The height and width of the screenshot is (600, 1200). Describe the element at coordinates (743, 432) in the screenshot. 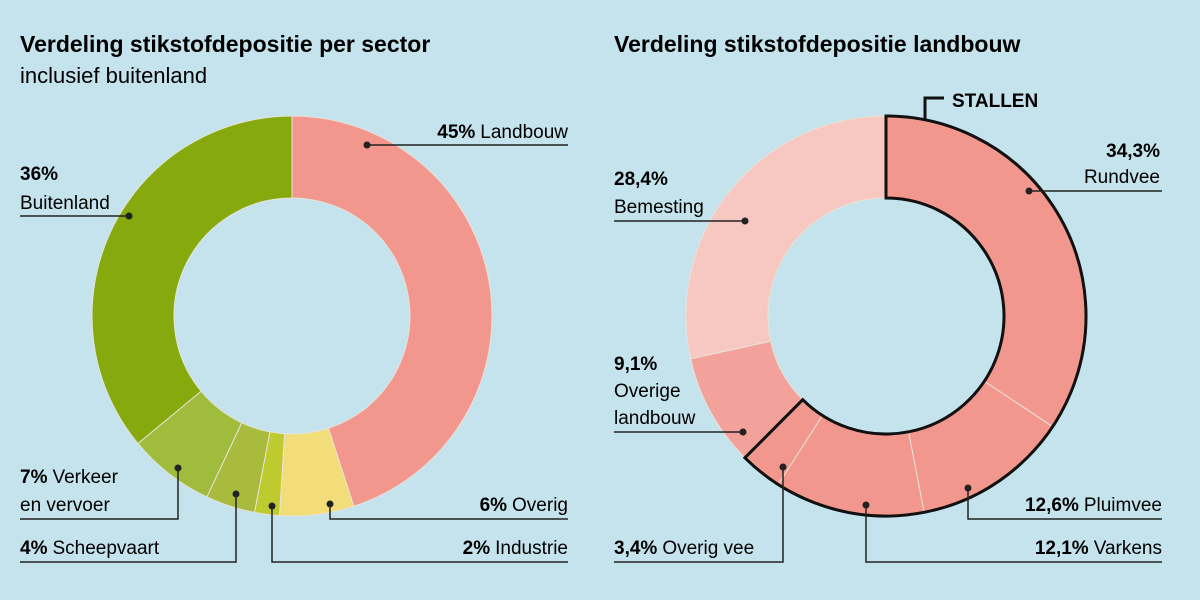

I see `leader-dot-overige-landbouw` at that location.